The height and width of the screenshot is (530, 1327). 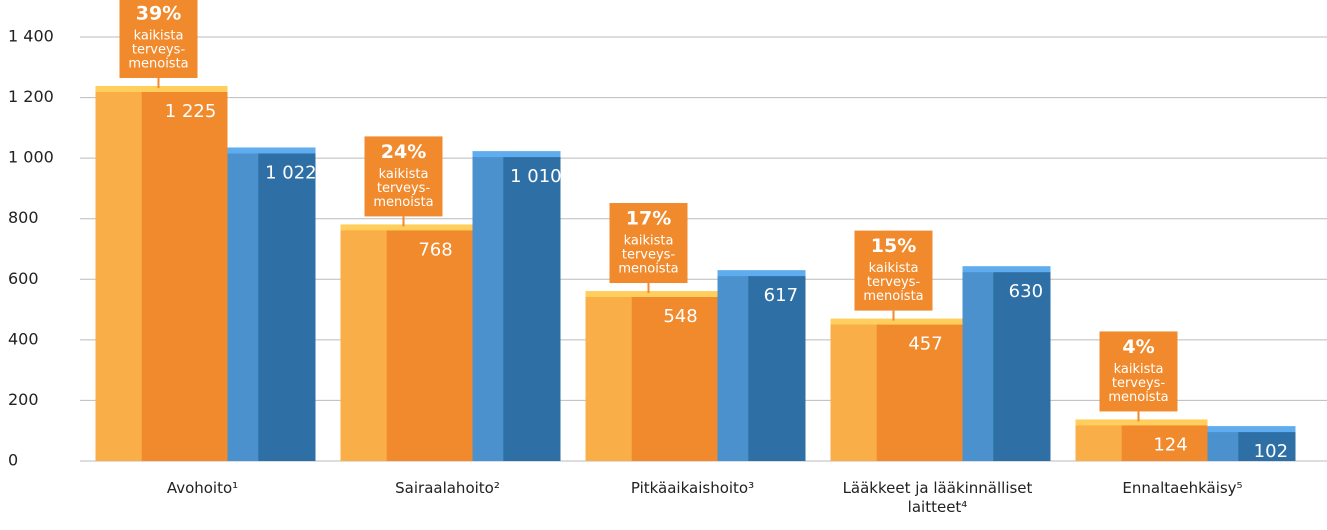 I want to click on callout-percent: 15%, so click(x=893, y=246).